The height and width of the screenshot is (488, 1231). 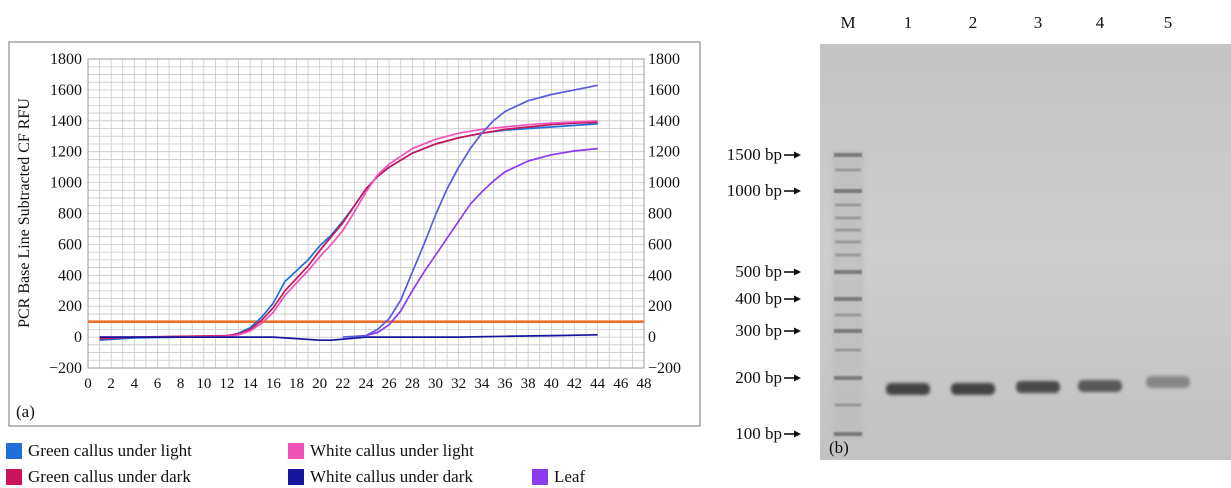 What do you see at coordinates (528, 384) in the screenshot?
I see `x-tick-label: 38` at bounding box center [528, 384].